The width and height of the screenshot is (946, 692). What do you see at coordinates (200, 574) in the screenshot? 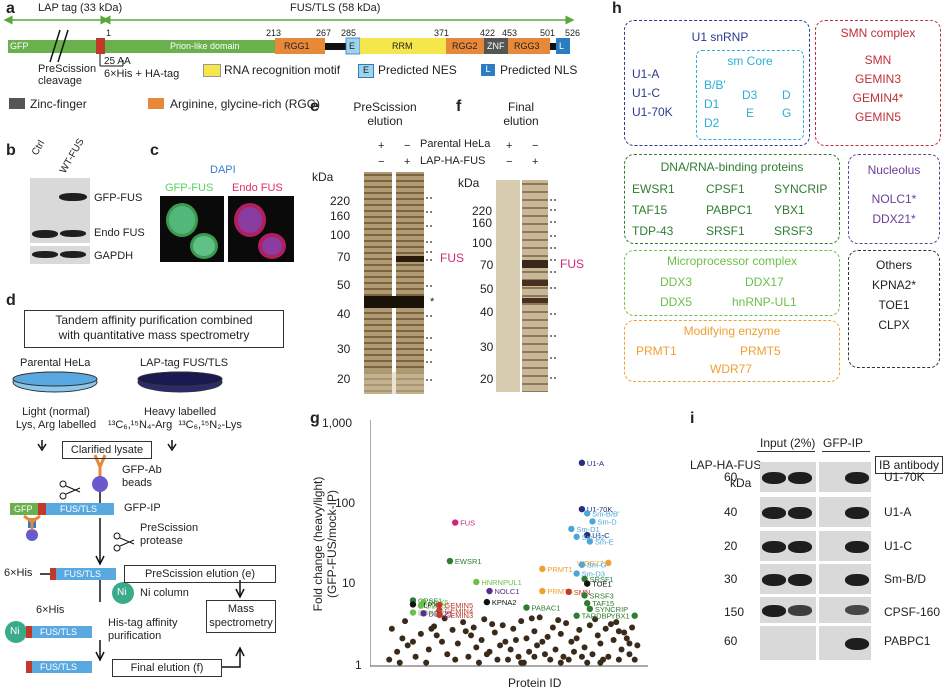
I see `prescission-elution-box: PreScission elution (e)` at bounding box center [200, 574].